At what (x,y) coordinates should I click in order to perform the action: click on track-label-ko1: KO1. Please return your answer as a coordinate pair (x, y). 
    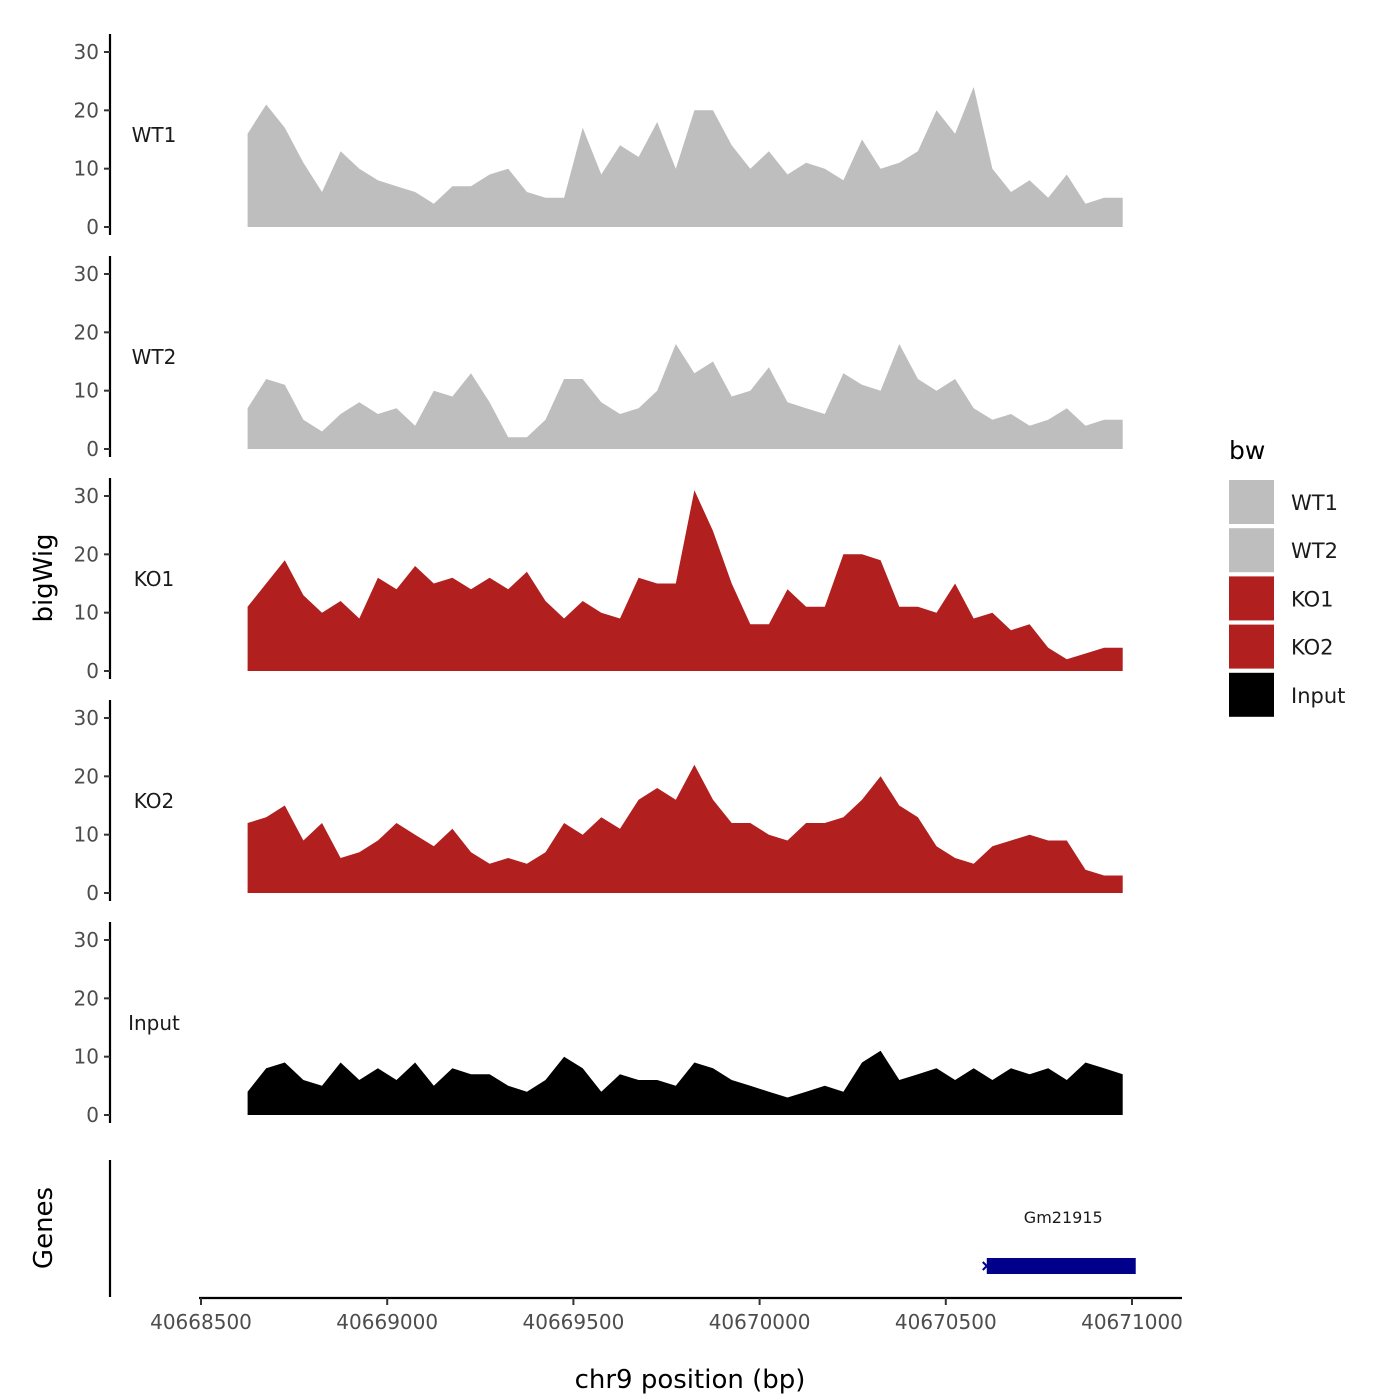
    Looking at the image, I should click on (154, 579).